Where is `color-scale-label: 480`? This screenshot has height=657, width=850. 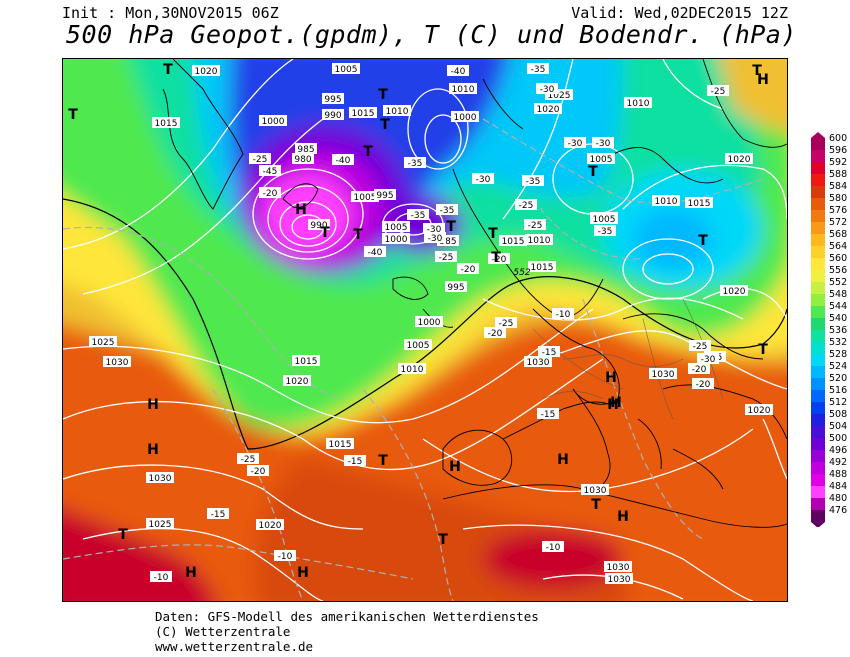
color-scale-label: 480 is located at coordinates (838, 498).